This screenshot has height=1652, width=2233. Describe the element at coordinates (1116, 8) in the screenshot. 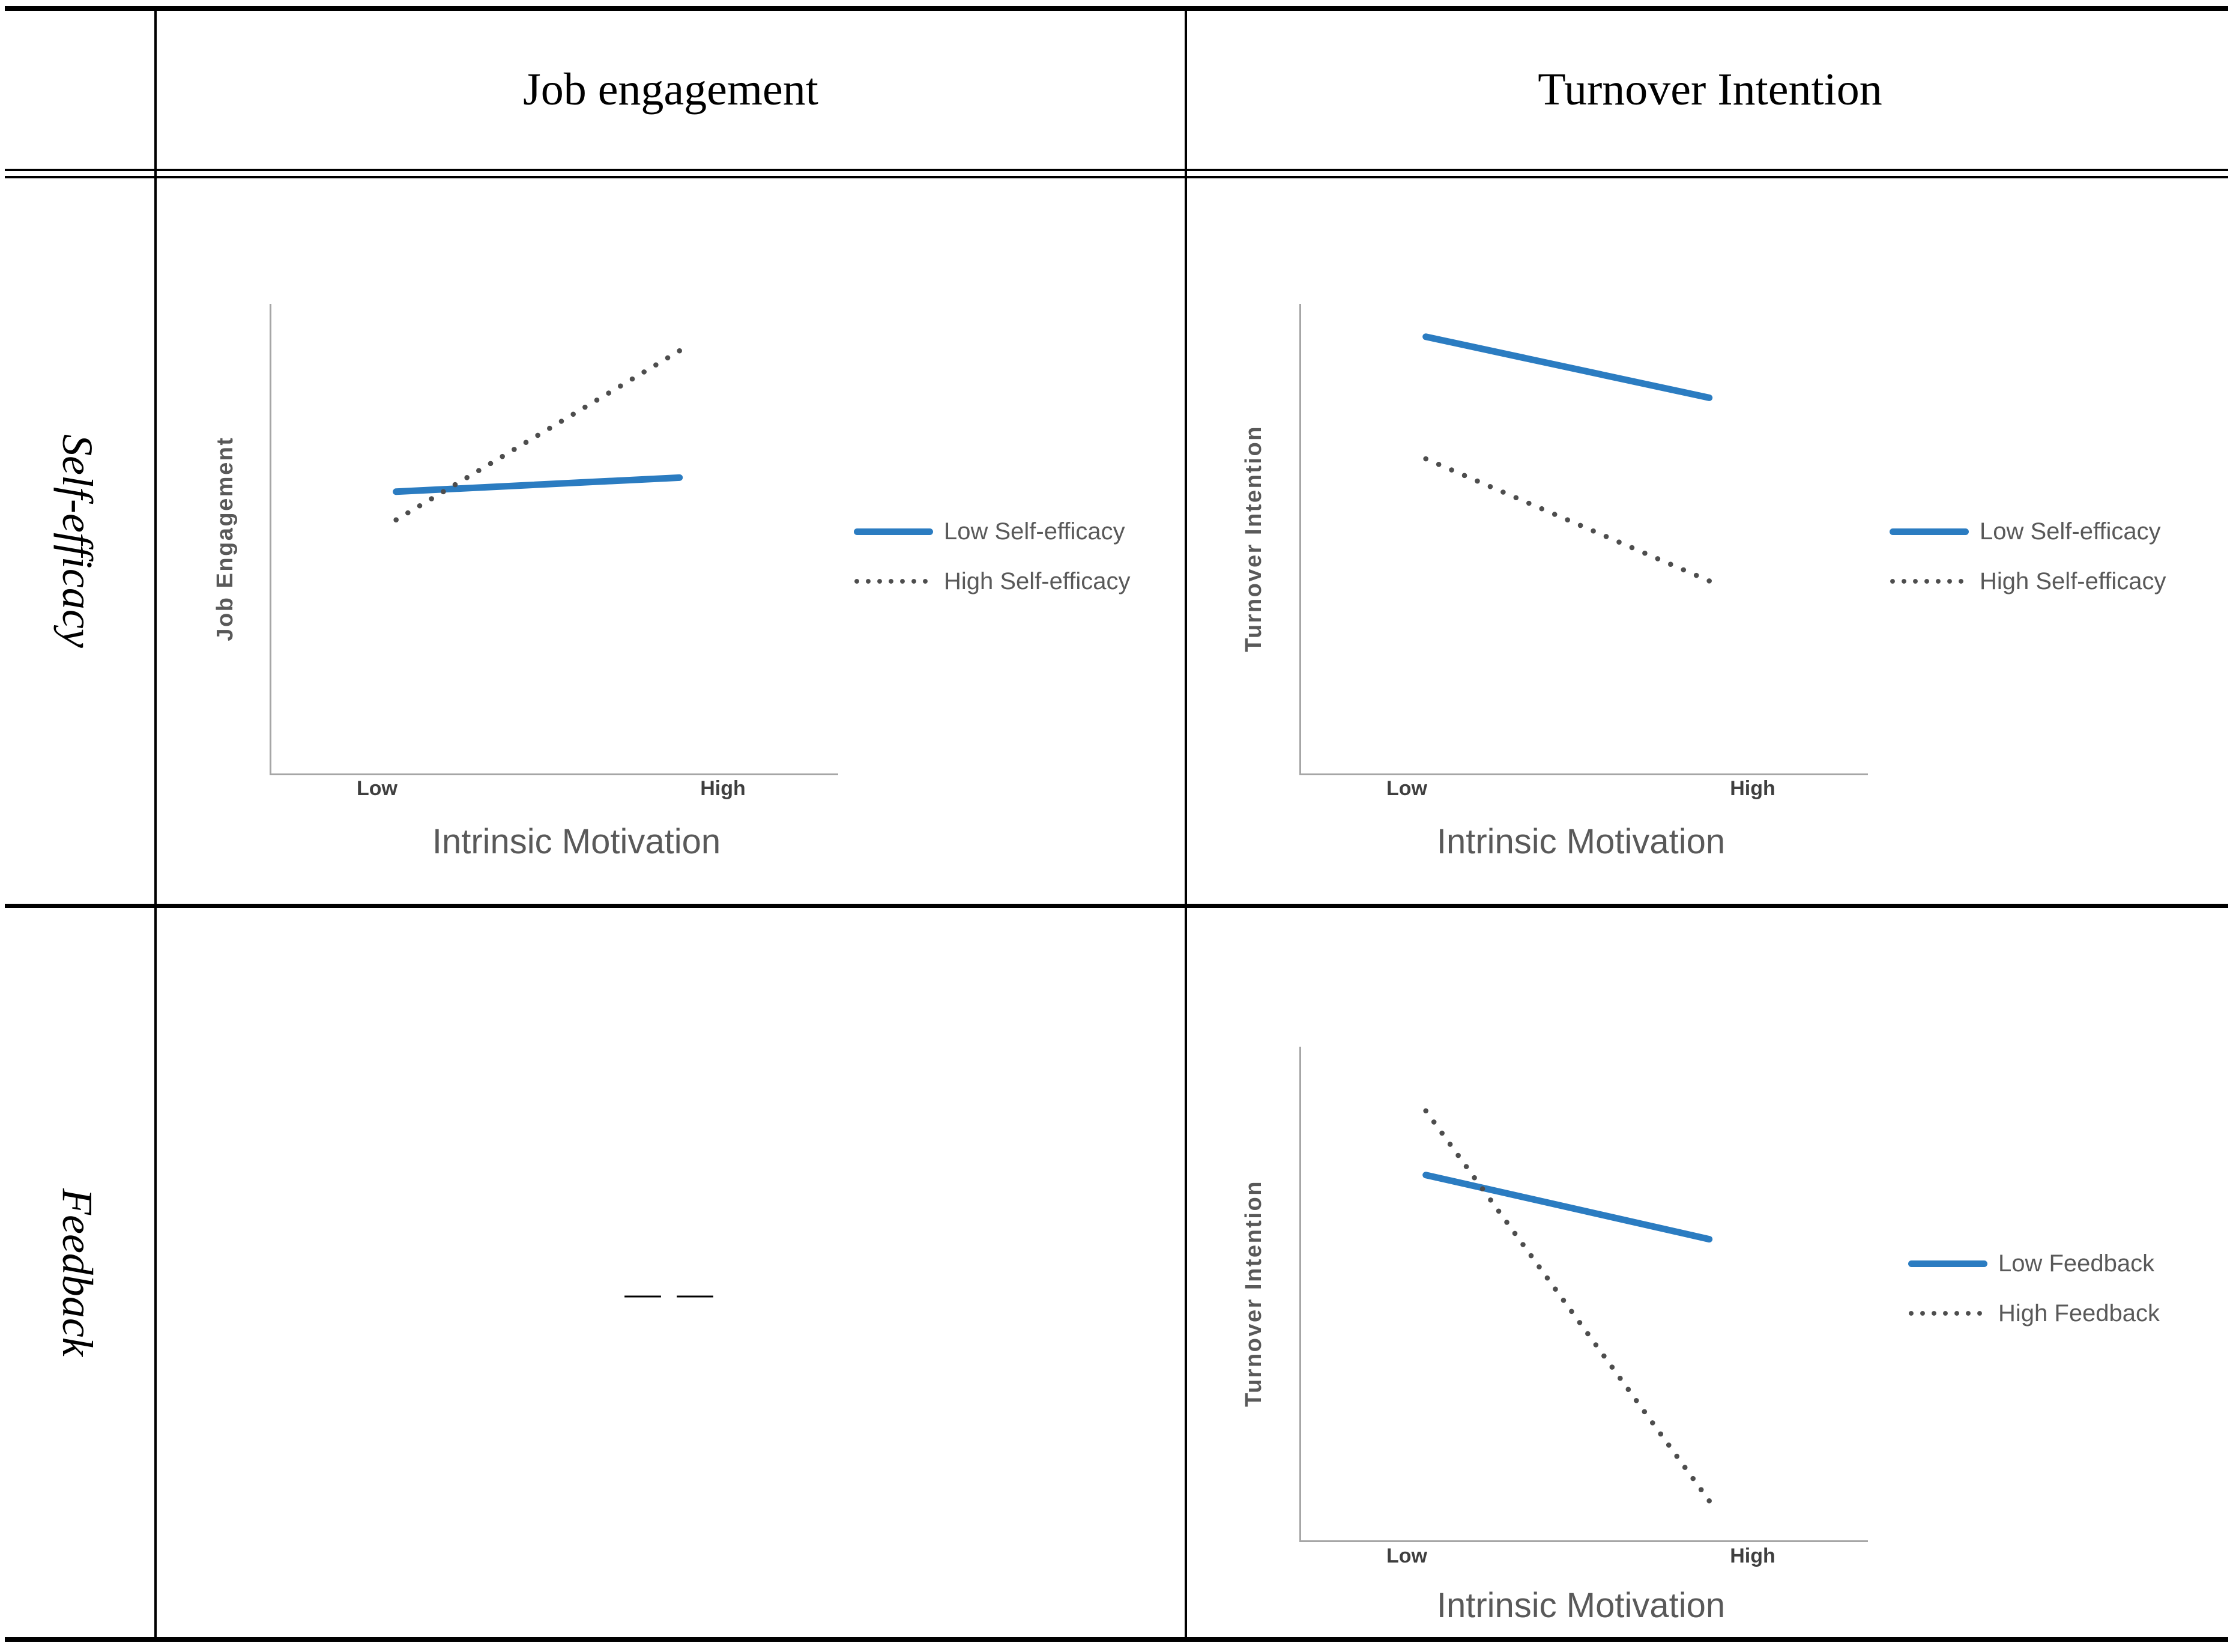

I see `table-top-border` at that location.